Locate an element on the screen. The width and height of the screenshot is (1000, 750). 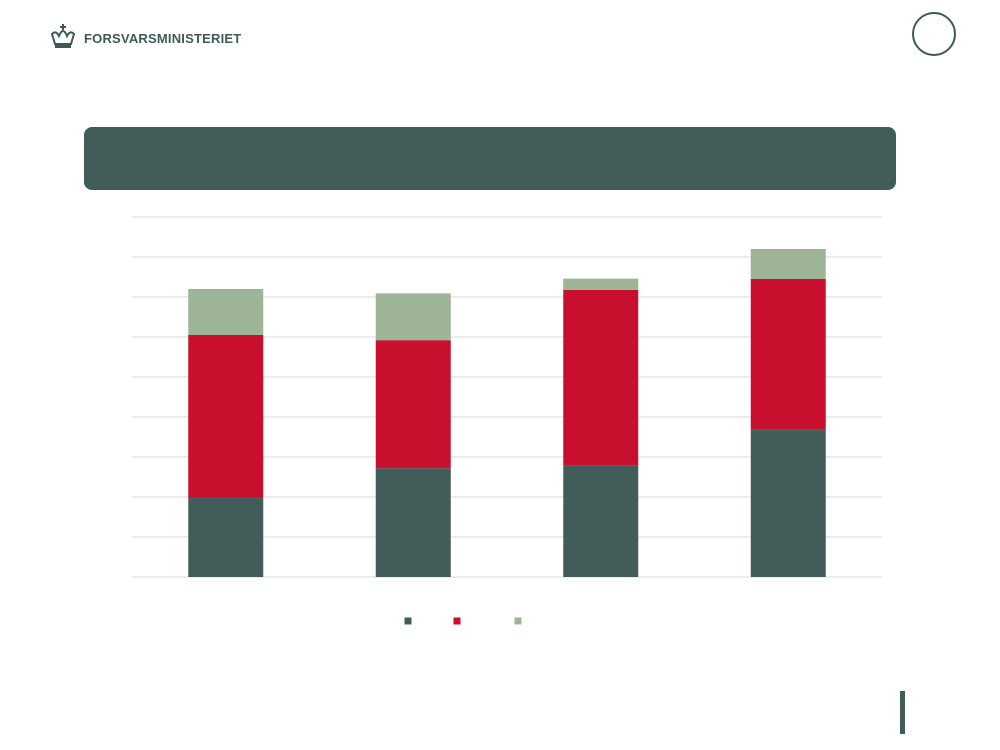
crown-icon is located at coordinates (63, 36).